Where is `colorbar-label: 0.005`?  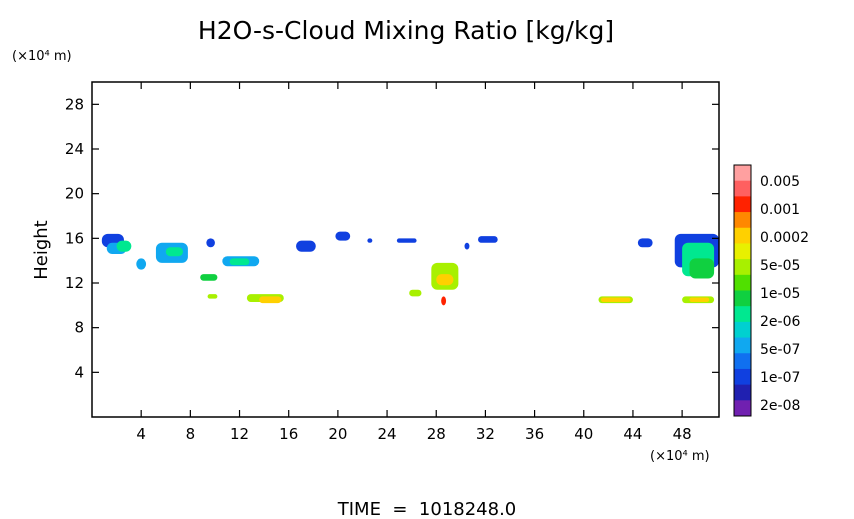
colorbar-label: 0.005 is located at coordinates (780, 182).